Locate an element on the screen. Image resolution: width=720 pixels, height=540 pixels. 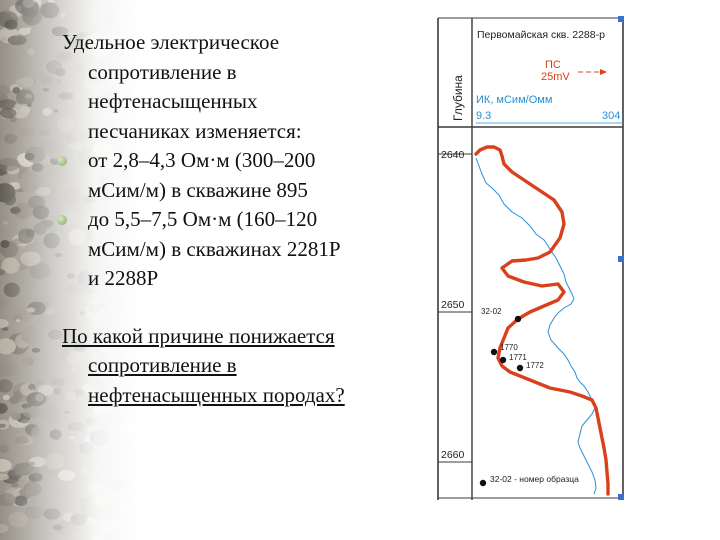
ps-potential-curve is located at coordinates (542, 320).